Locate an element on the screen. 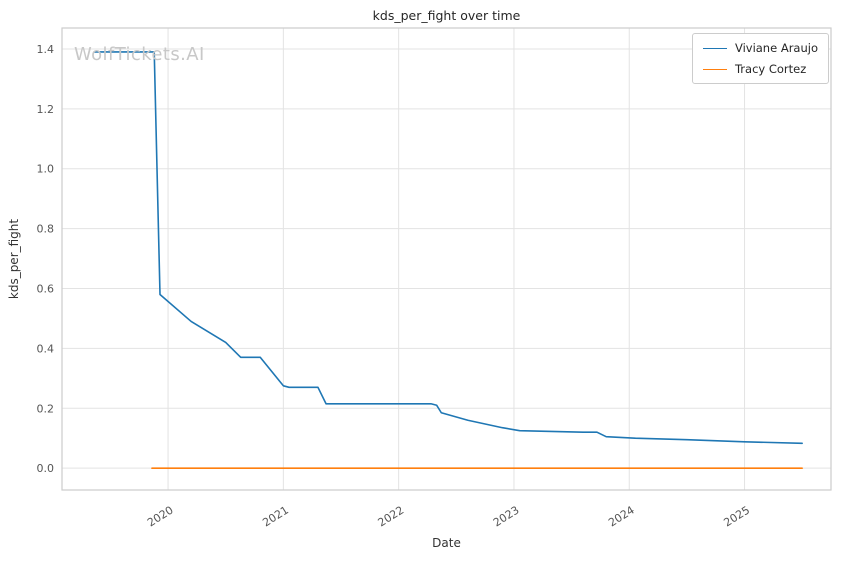 The image size is (844, 561). legend-item: Tracy Cortez is located at coordinates (760, 69).